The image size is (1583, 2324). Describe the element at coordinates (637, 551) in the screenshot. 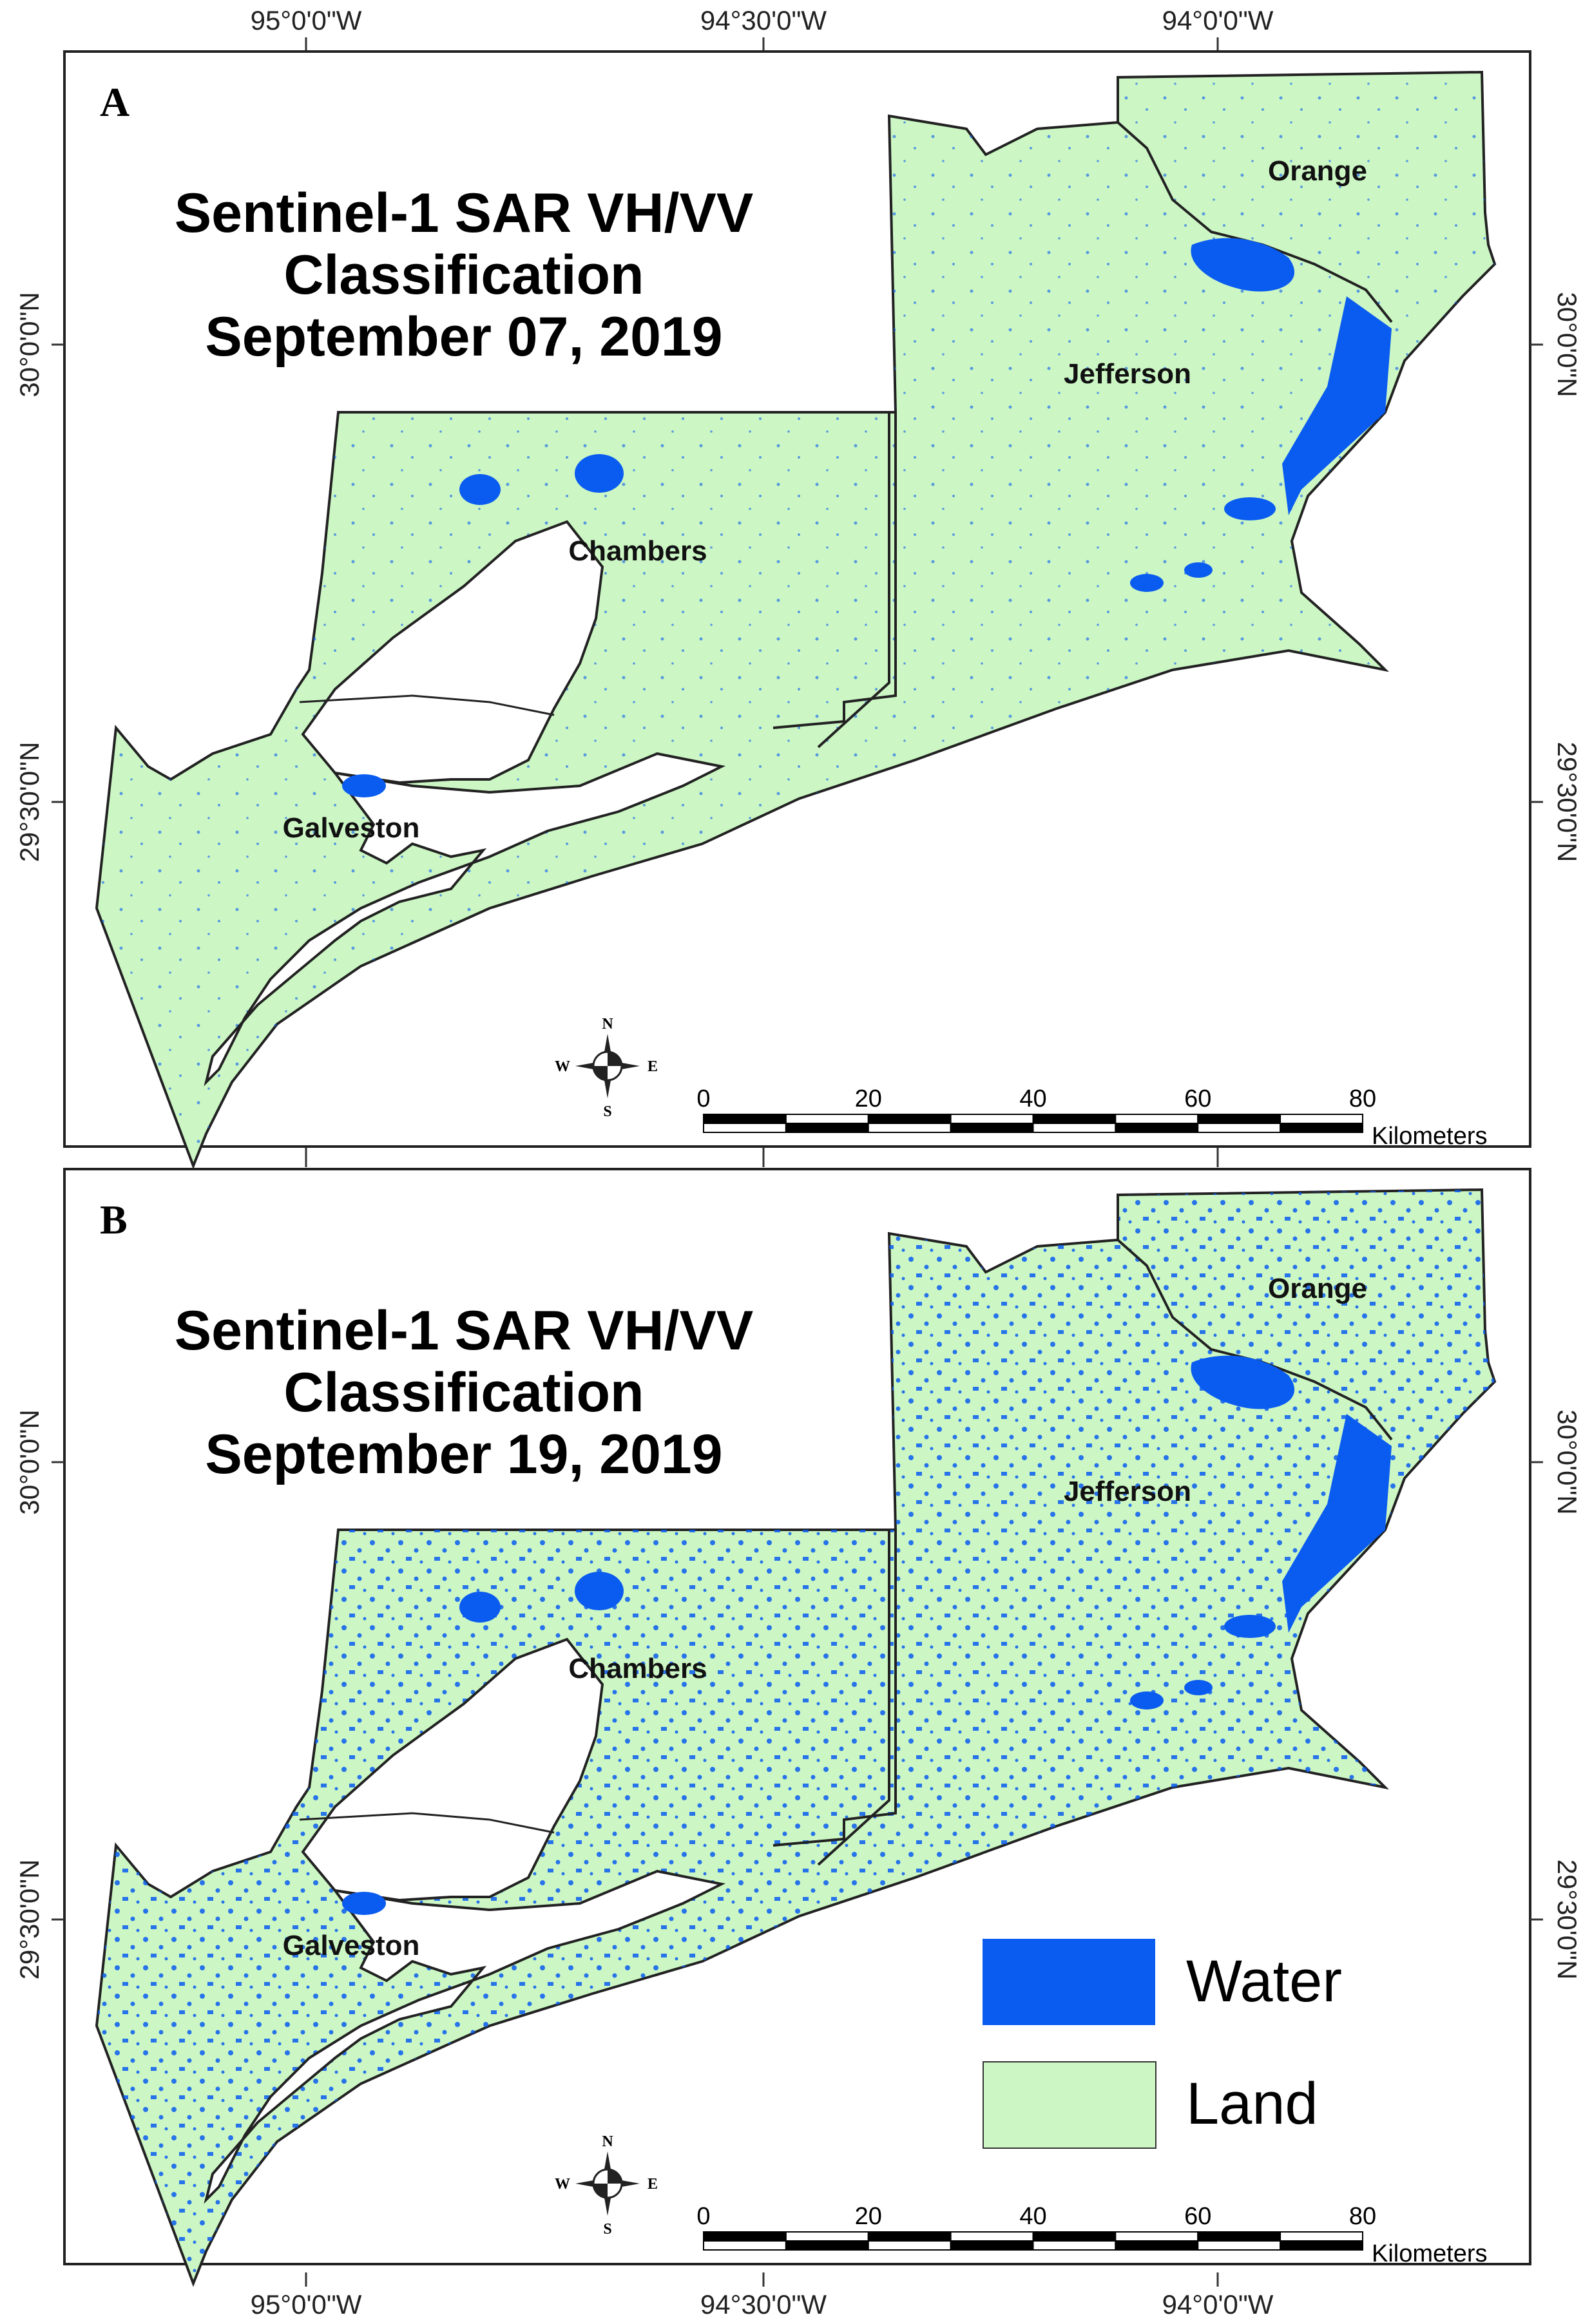

I see `county-label-chambers: Chambers` at that location.